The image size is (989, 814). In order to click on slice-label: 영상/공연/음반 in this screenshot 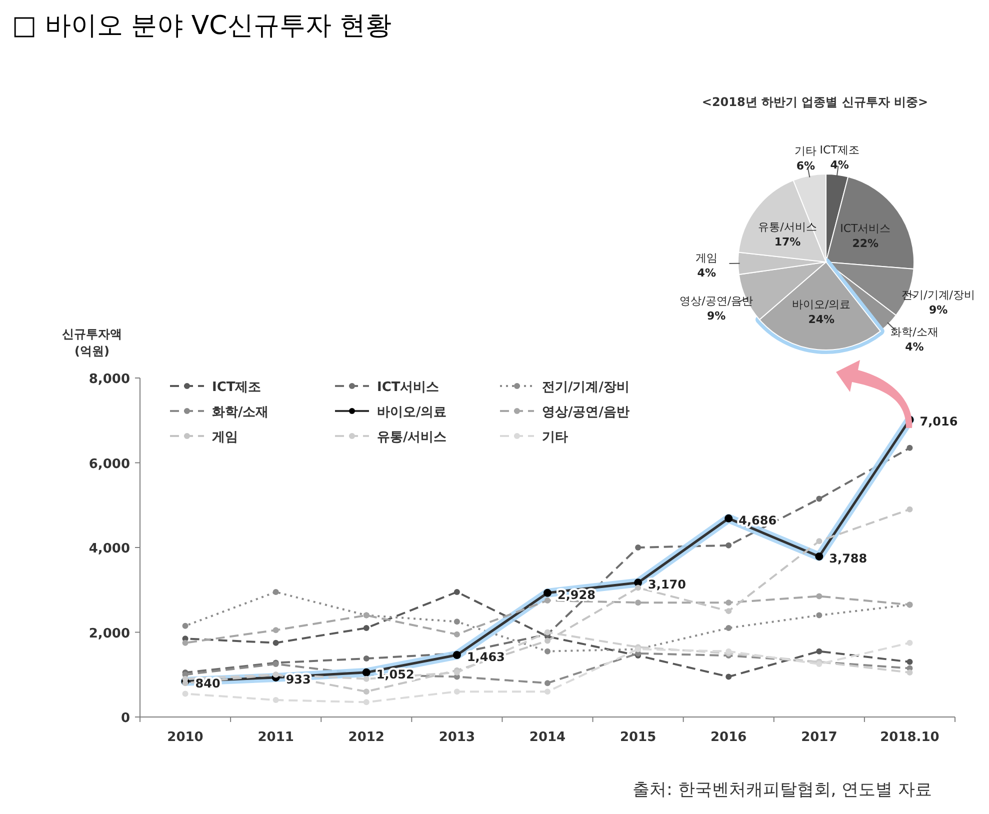, I will do `click(717, 301)`.